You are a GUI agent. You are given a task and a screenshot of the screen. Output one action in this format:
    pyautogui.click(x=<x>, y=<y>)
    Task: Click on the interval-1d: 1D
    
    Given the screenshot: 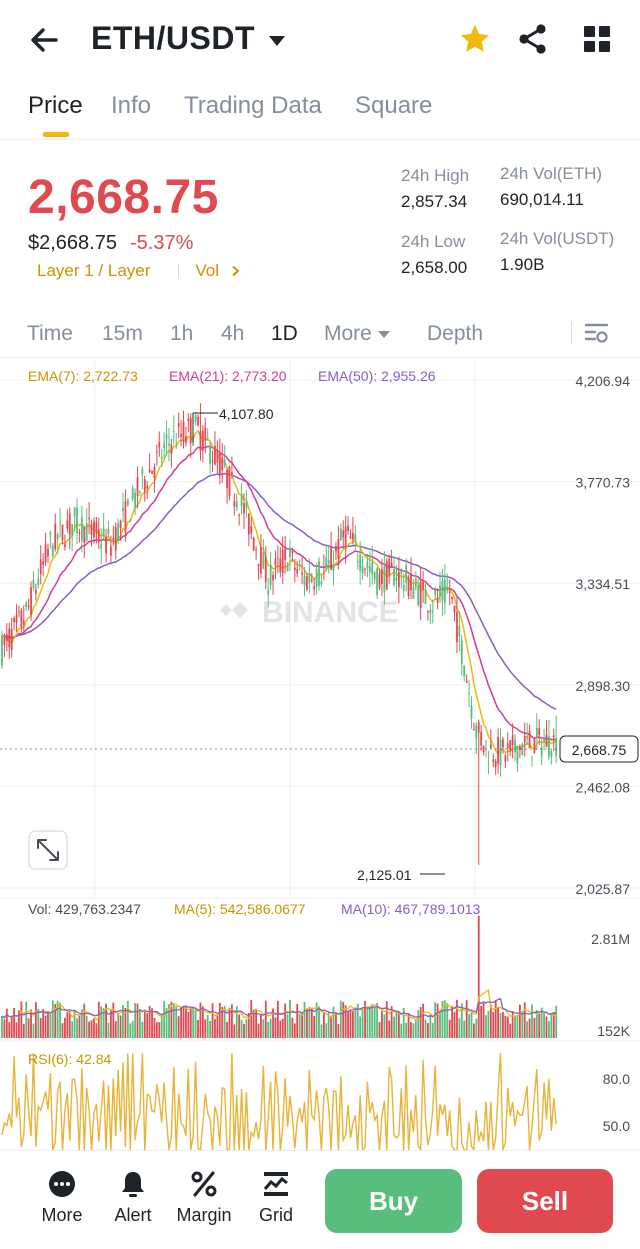 What is the action you would take?
    pyautogui.click(x=284, y=333)
    